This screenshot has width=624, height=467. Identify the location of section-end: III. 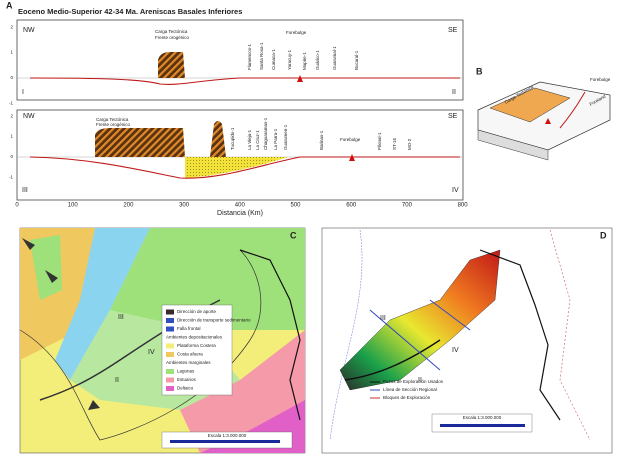
(25, 190).